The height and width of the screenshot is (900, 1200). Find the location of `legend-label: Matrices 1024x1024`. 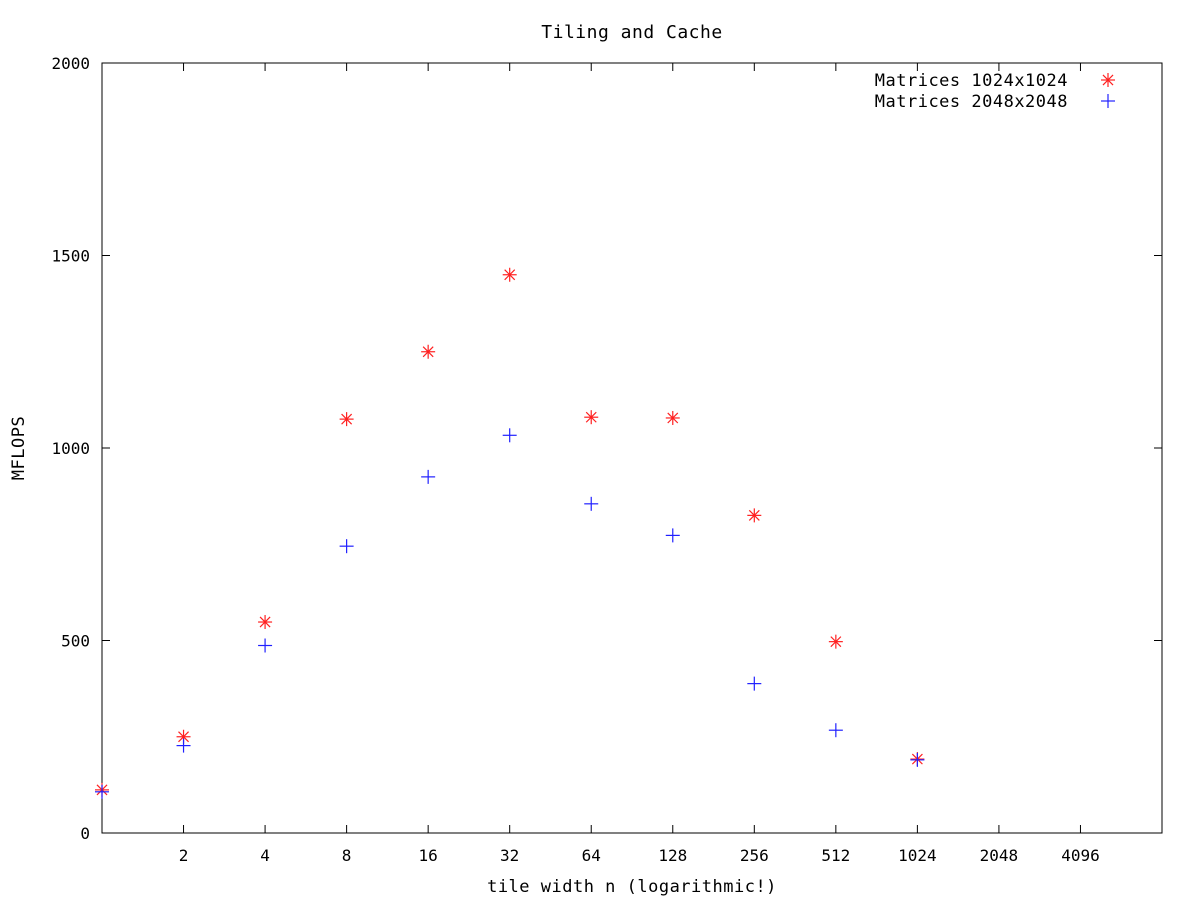

legend-label: Matrices 1024x1024 is located at coordinates (971, 81).